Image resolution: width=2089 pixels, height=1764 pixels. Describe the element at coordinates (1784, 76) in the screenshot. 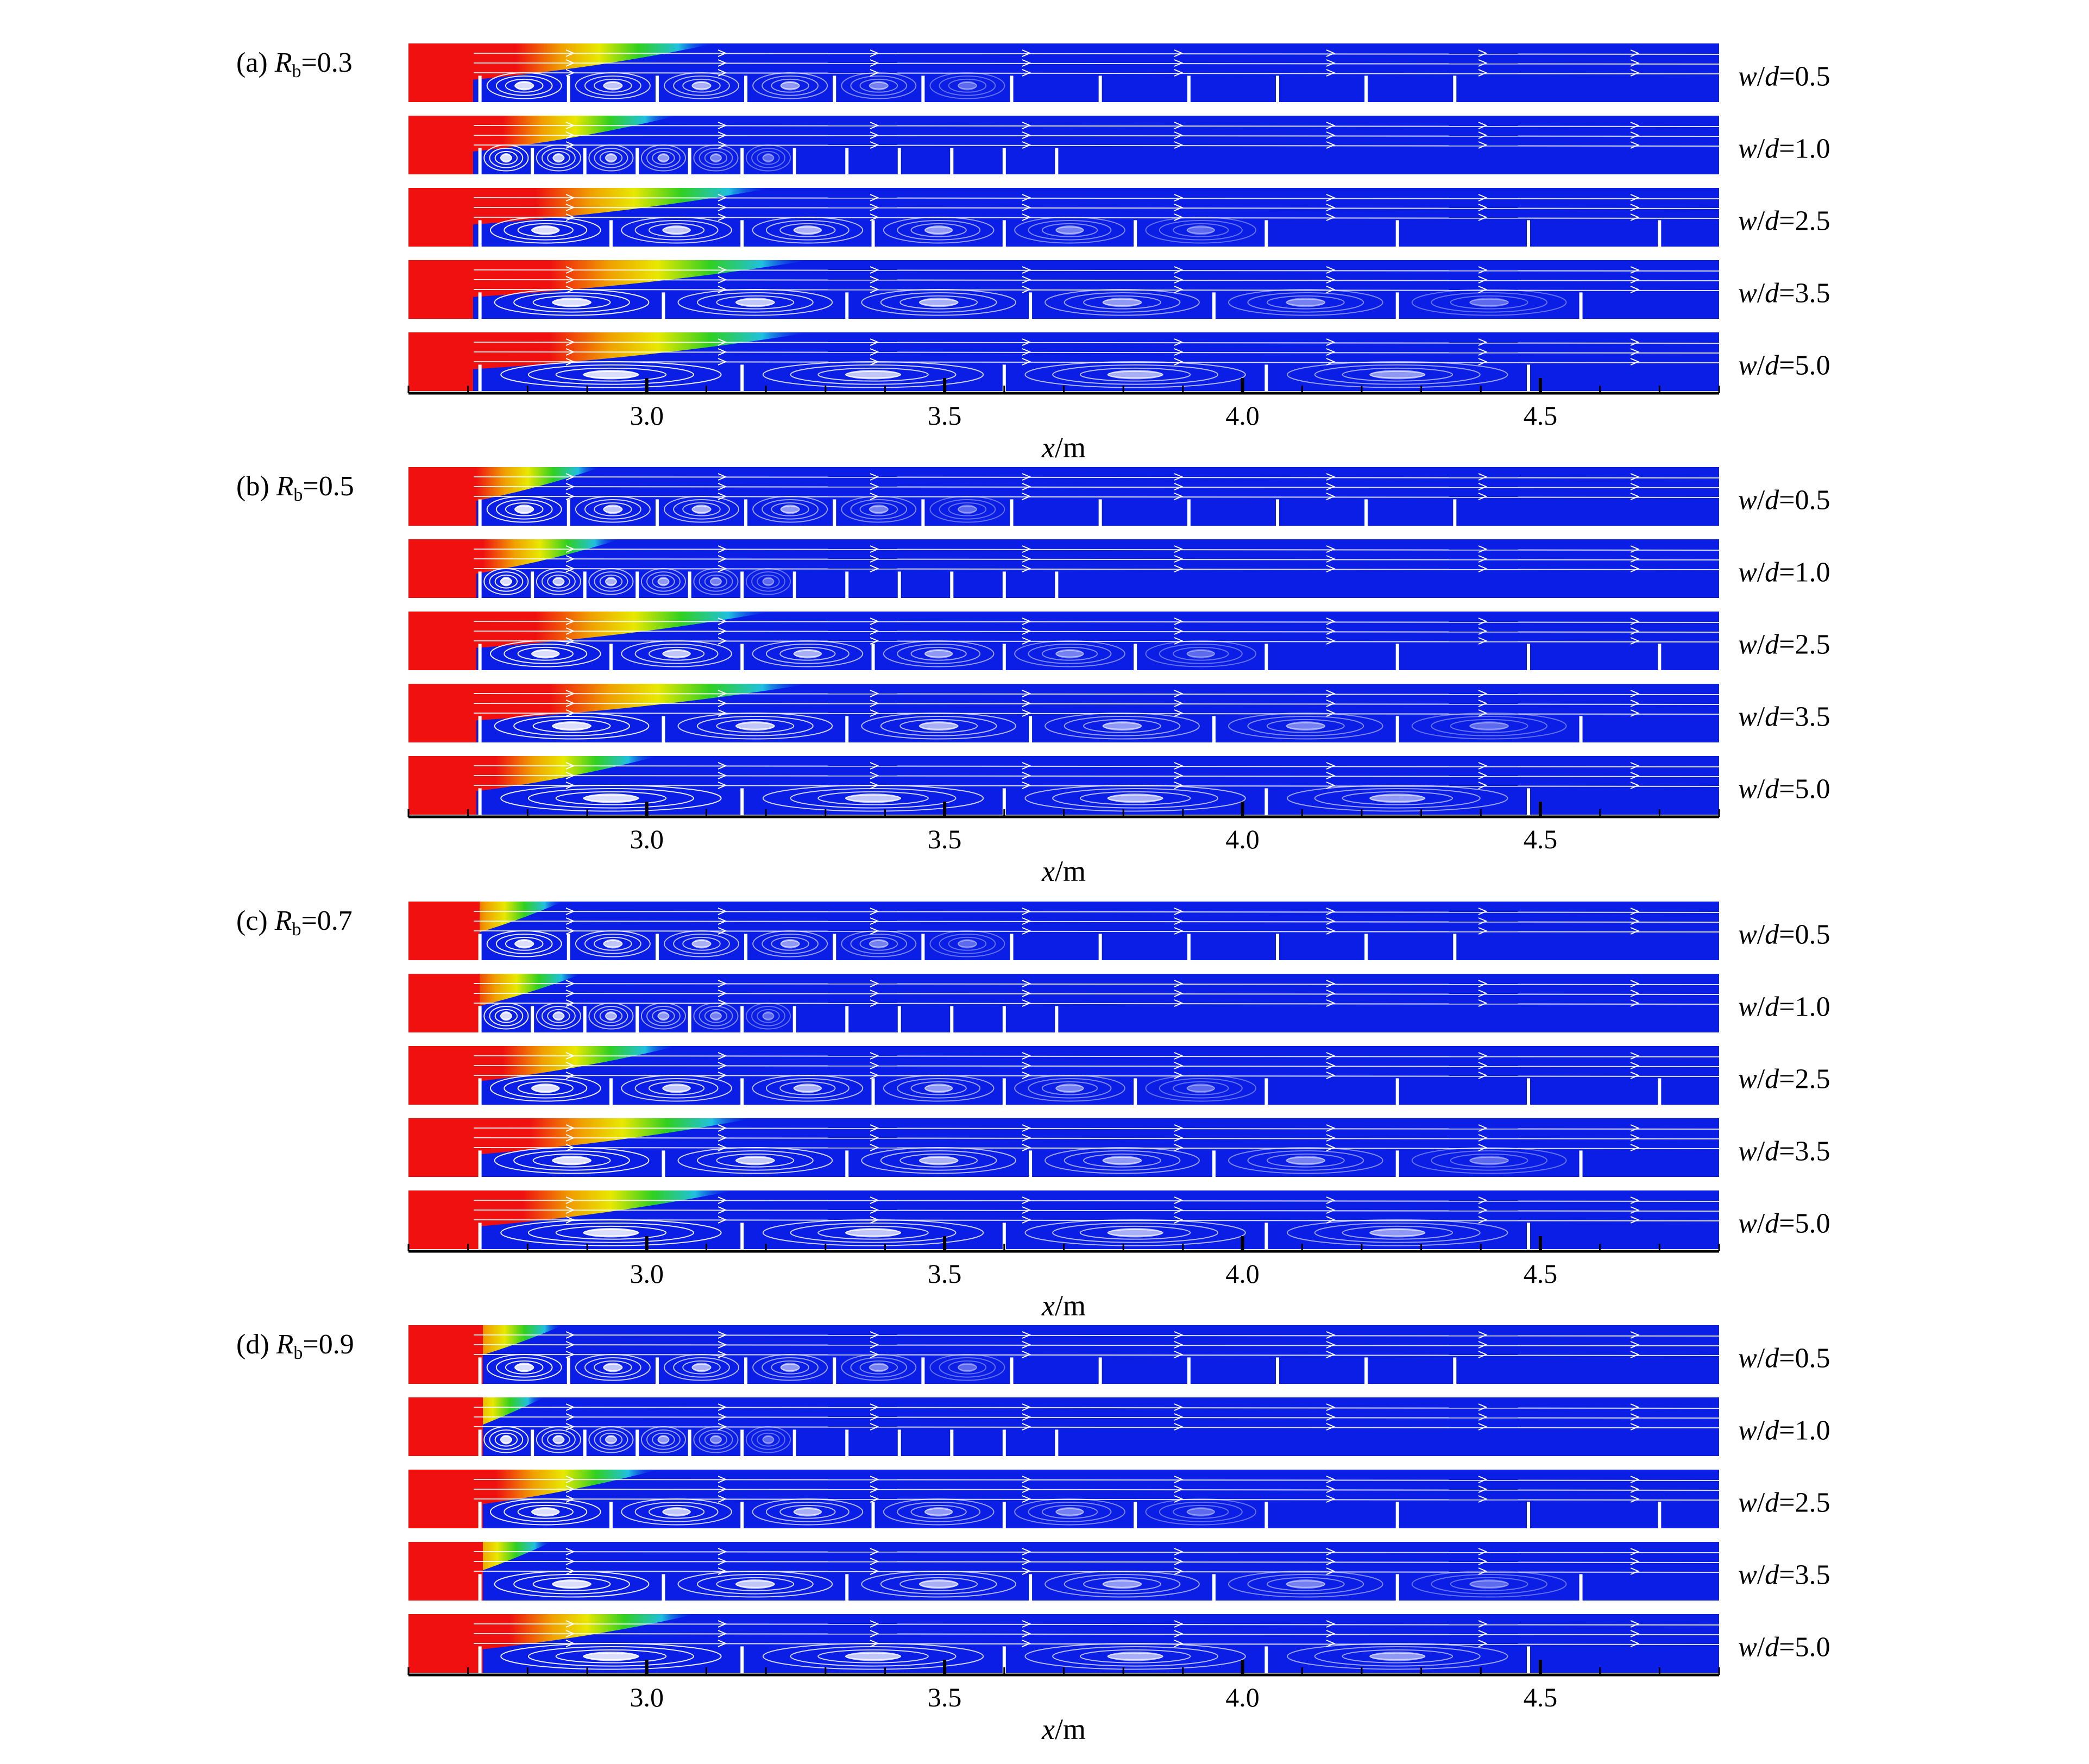

I see `row-label: w/d=0.5` at that location.